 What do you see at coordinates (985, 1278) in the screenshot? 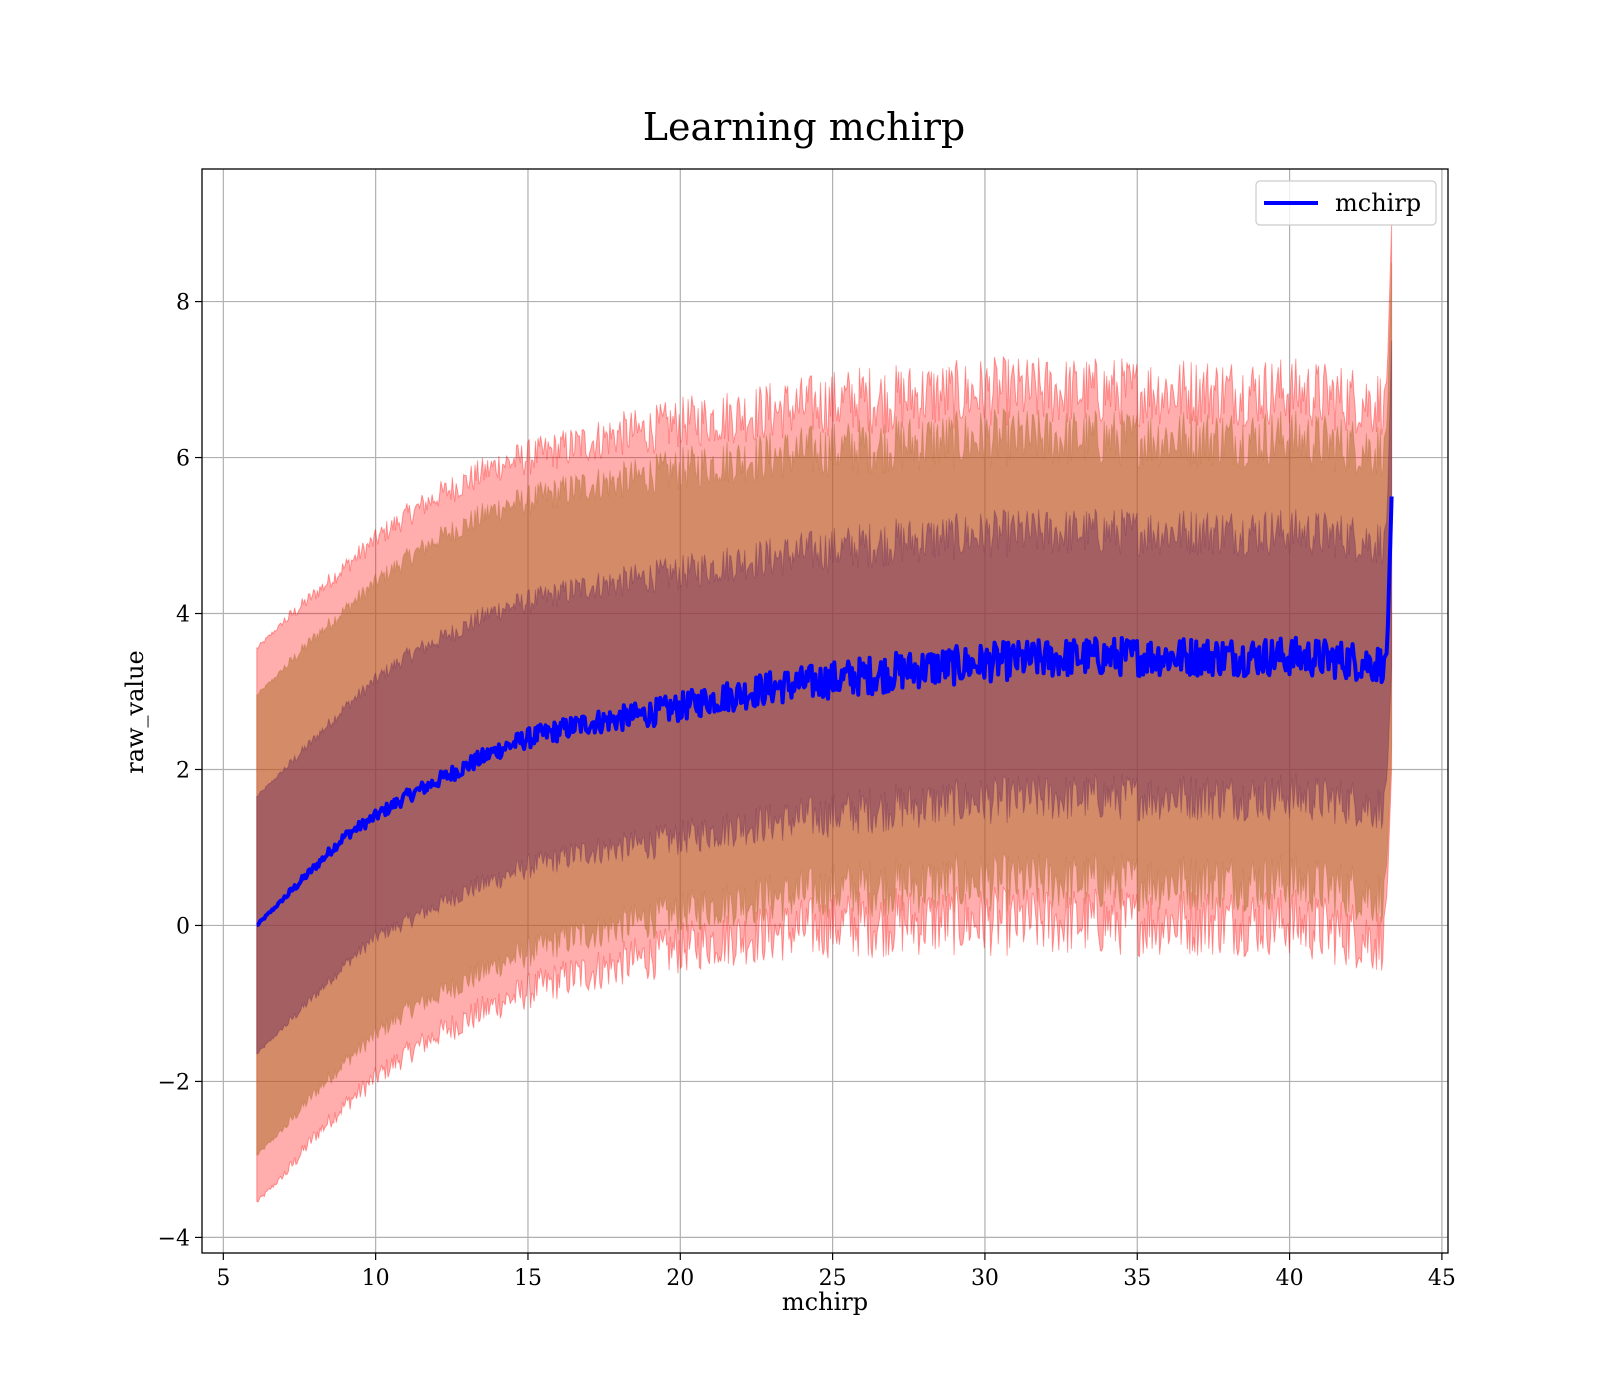
I see `x-tick-label: 30` at bounding box center [985, 1278].